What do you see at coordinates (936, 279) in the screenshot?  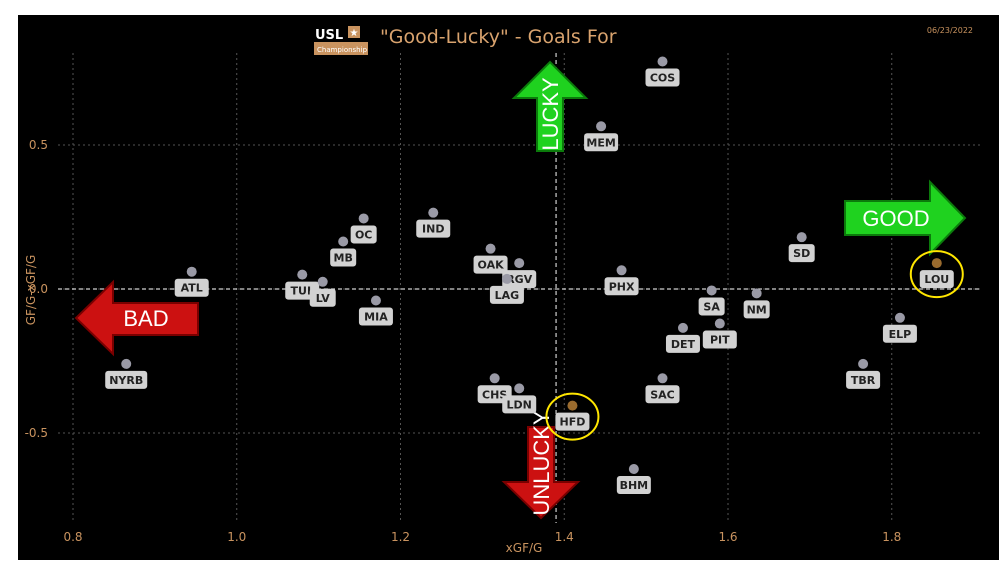 I see `point-label: LOU` at bounding box center [936, 279].